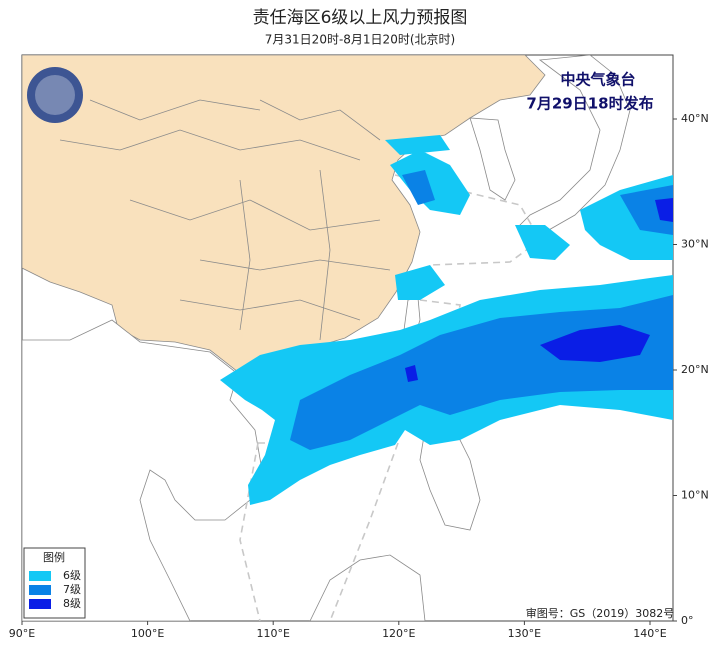 This screenshot has height=649, width=720. I want to click on lon-label: 110°E, so click(272, 633).